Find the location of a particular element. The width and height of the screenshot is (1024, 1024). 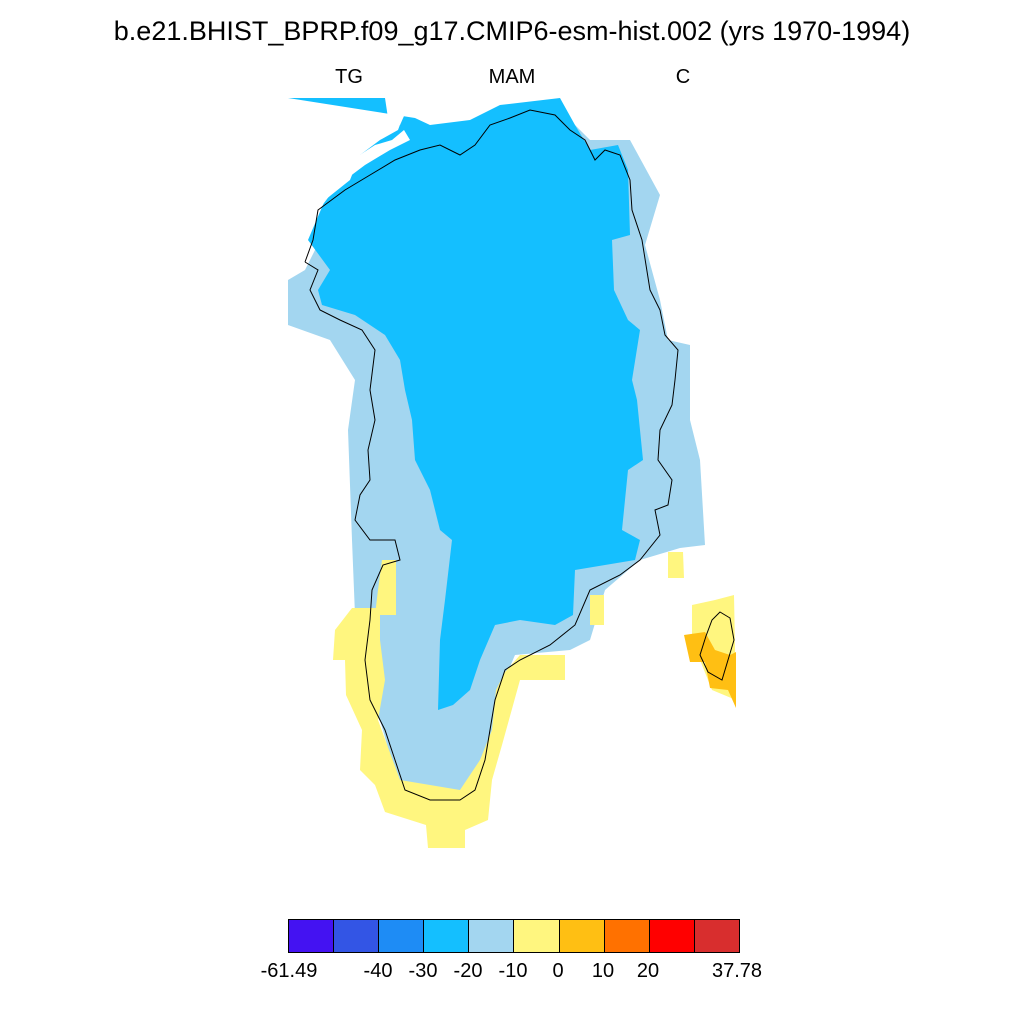

colorbar-label: -20 is located at coordinates (468, 971).